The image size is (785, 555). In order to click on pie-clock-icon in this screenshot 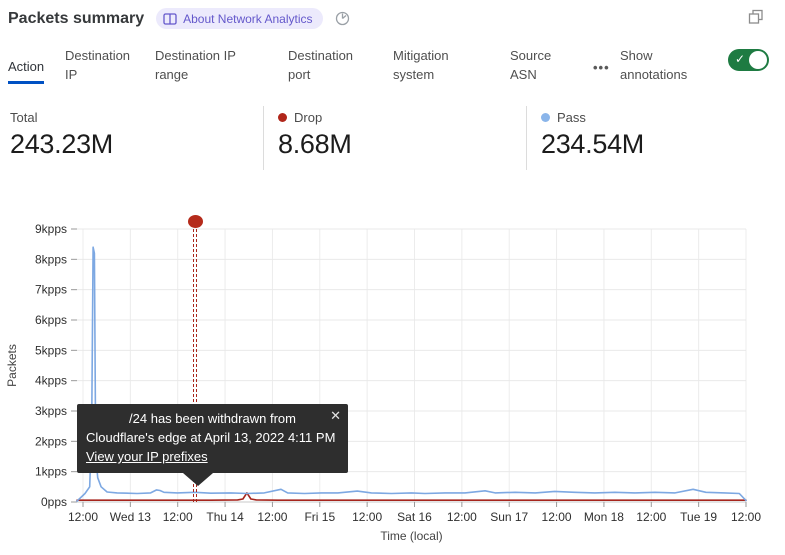, I will do `click(342, 18)`.